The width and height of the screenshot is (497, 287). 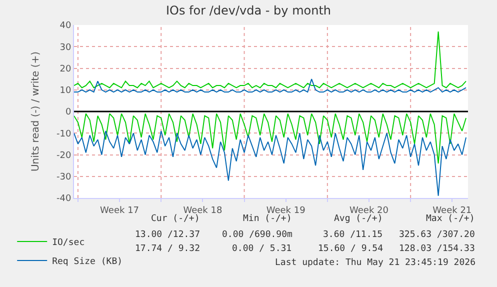 What do you see at coordinates (167, 249) in the screenshot?
I see `text: 17.74 / 9.32` at bounding box center [167, 249].